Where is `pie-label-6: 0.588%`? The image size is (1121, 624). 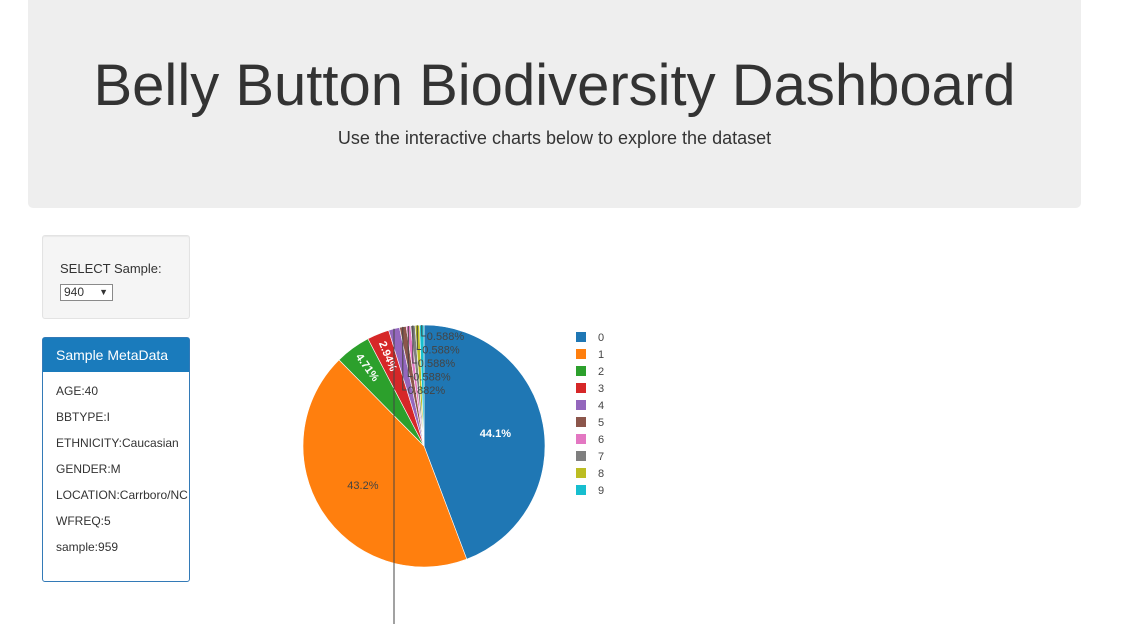 pie-label-6: 0.588% is located at coordinates (432, 378).